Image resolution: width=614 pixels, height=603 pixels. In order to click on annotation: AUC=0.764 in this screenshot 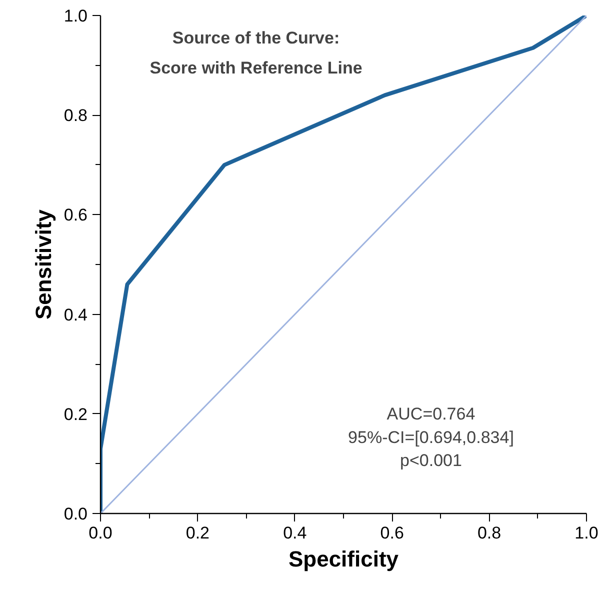, I will do `click(431, 414)`.